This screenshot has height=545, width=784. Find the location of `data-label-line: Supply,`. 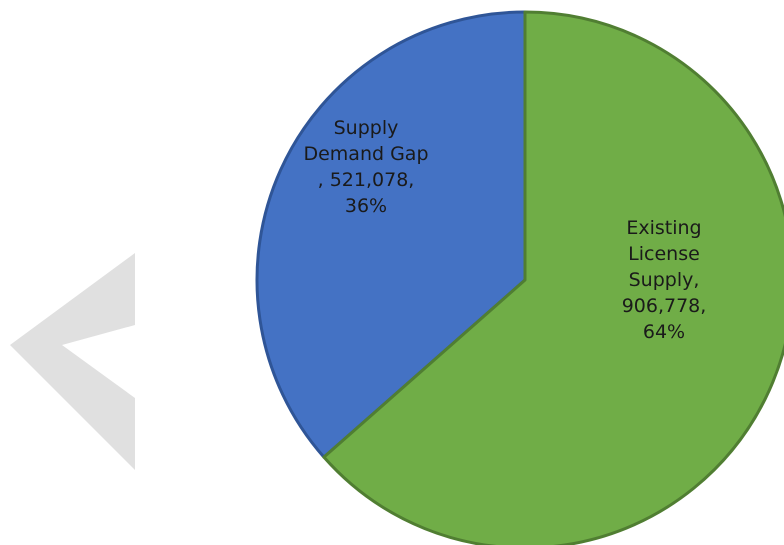

data-label-line: Supply, is located at coordinates (664, 280).